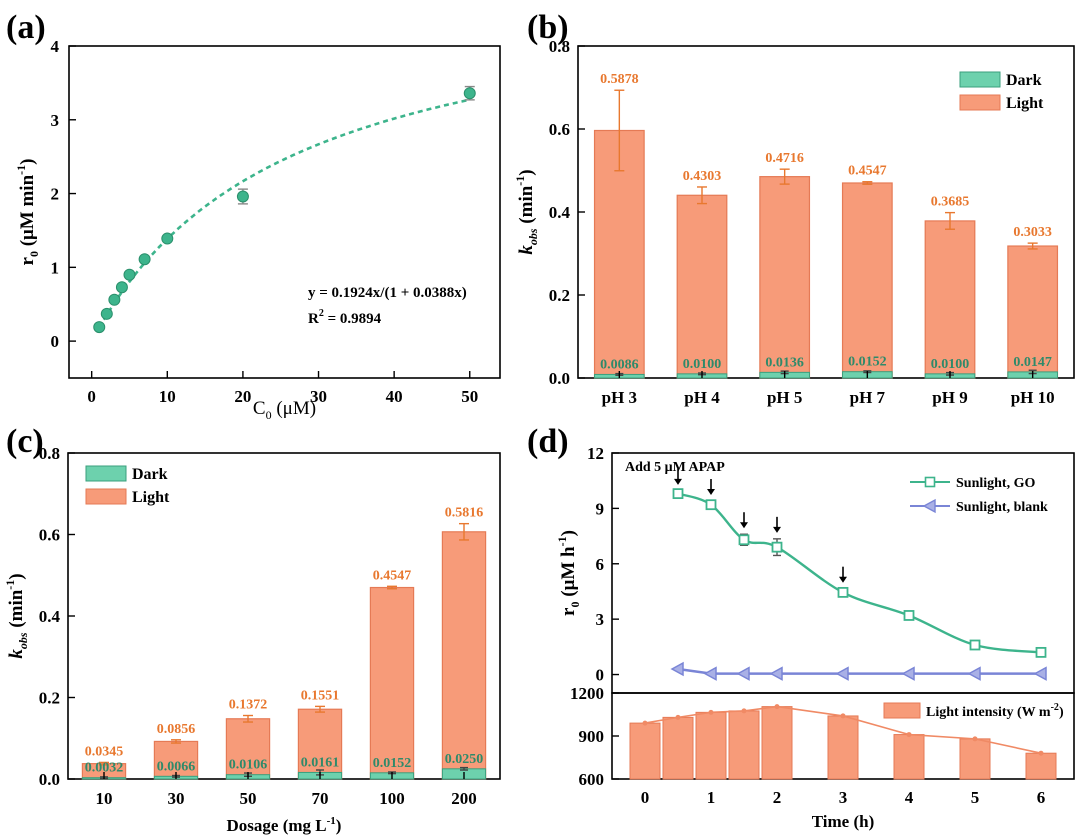  What do you see at coordinates (284, 213) in the screenshot?
I see `fit-curve` at bounding box center [284, 213].